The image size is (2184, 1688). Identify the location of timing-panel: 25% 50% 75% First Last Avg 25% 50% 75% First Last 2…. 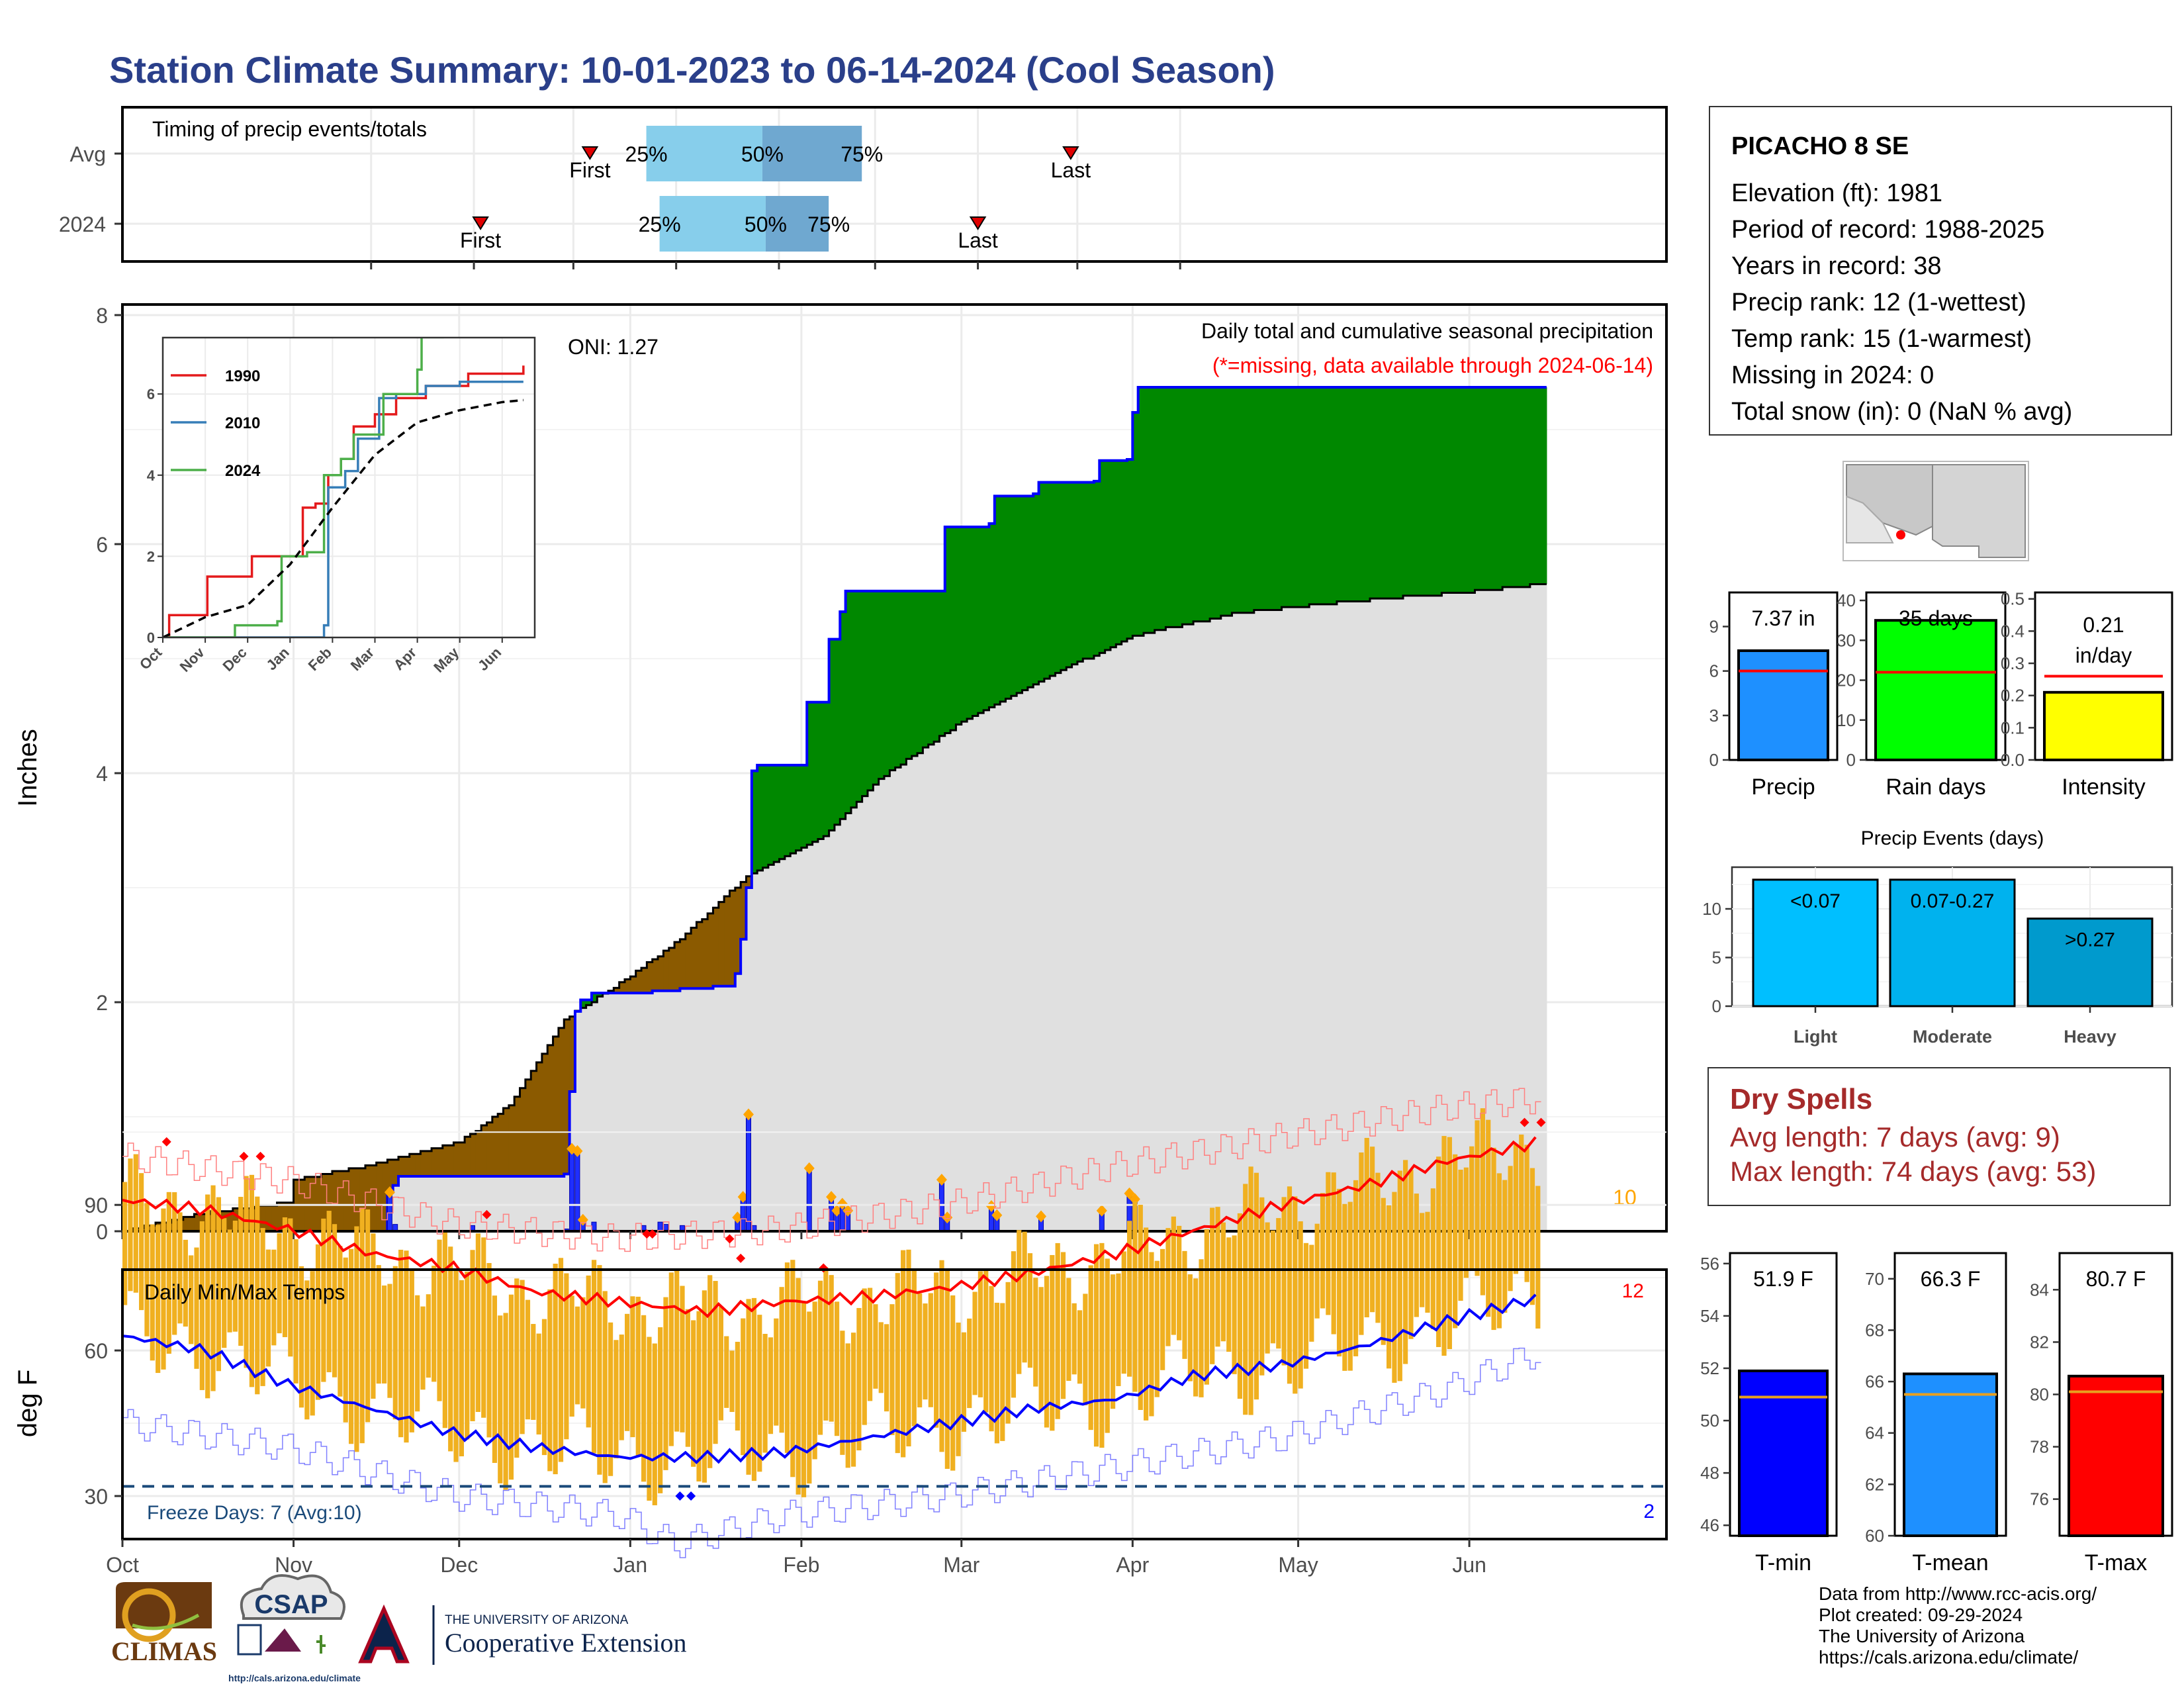
(863, 187).